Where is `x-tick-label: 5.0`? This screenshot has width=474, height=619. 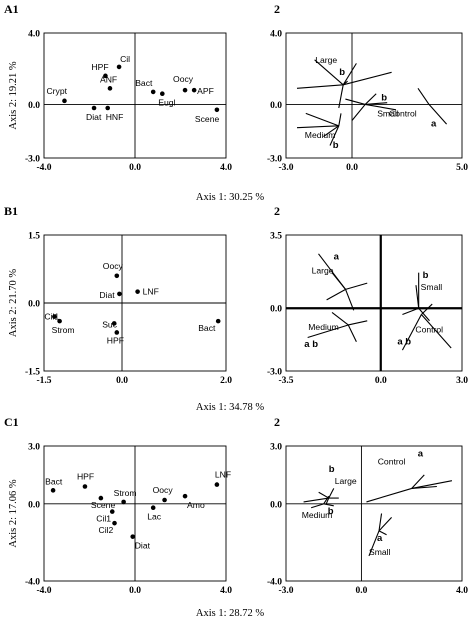 x-tick-label: 5.0 is located at coordinates (462, 168).